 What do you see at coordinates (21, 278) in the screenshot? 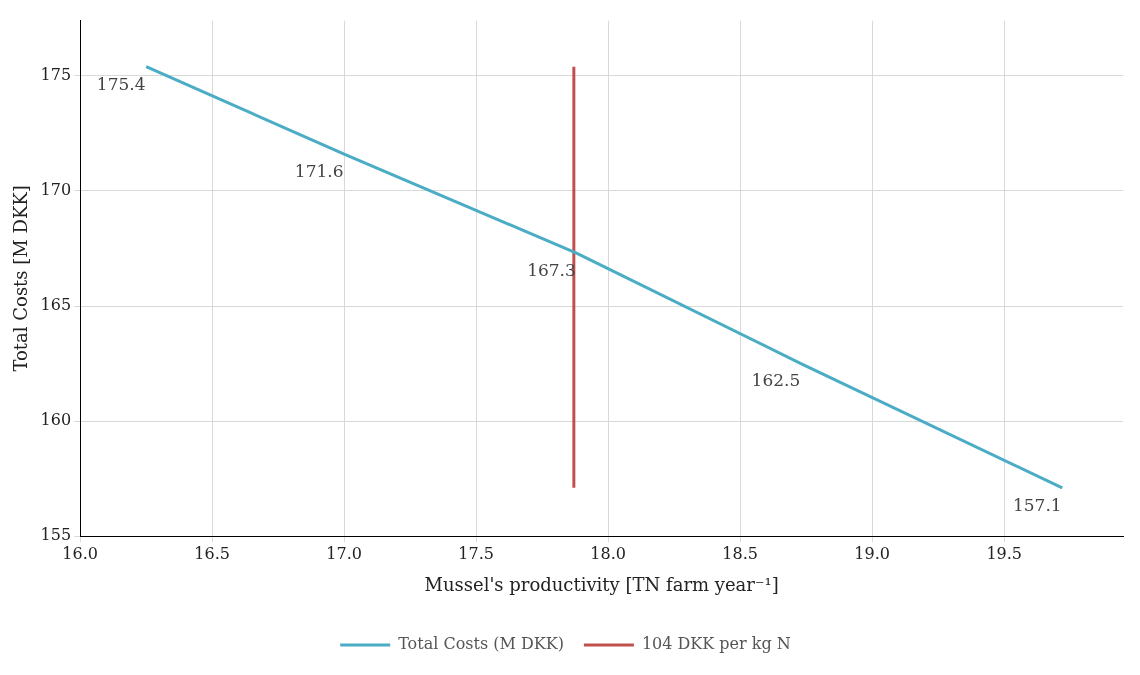
I see `y-axis-title: Total Costs [M DKK]` at bounding box center [21, 278].